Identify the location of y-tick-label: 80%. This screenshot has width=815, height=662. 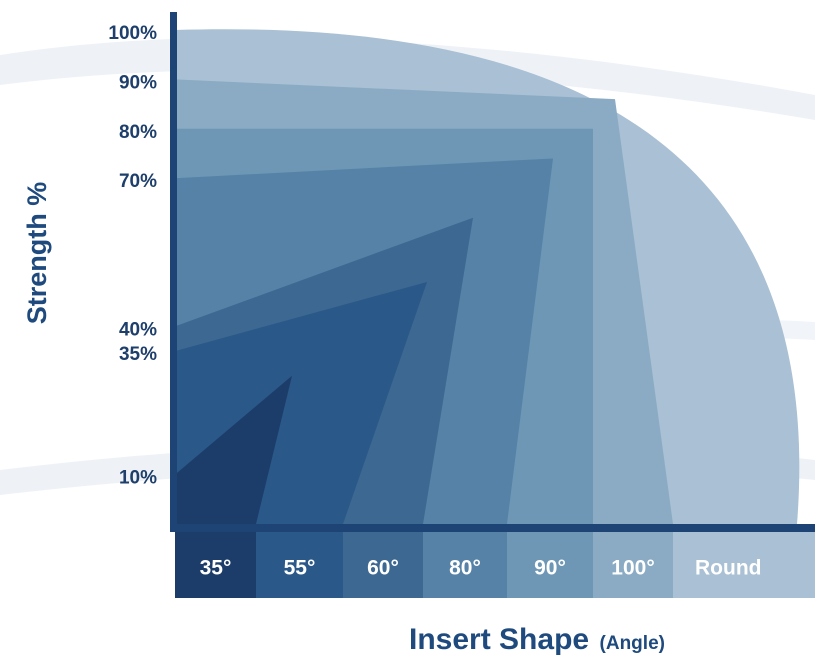
(138, 132).